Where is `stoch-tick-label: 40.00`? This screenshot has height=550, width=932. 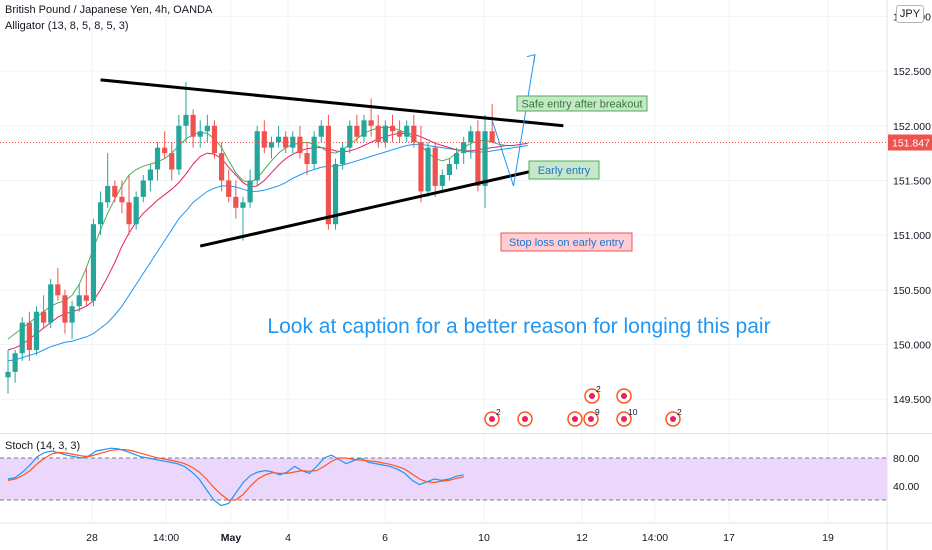 stoch-tick-label: 40.00 is located at coordinates (906, 487).